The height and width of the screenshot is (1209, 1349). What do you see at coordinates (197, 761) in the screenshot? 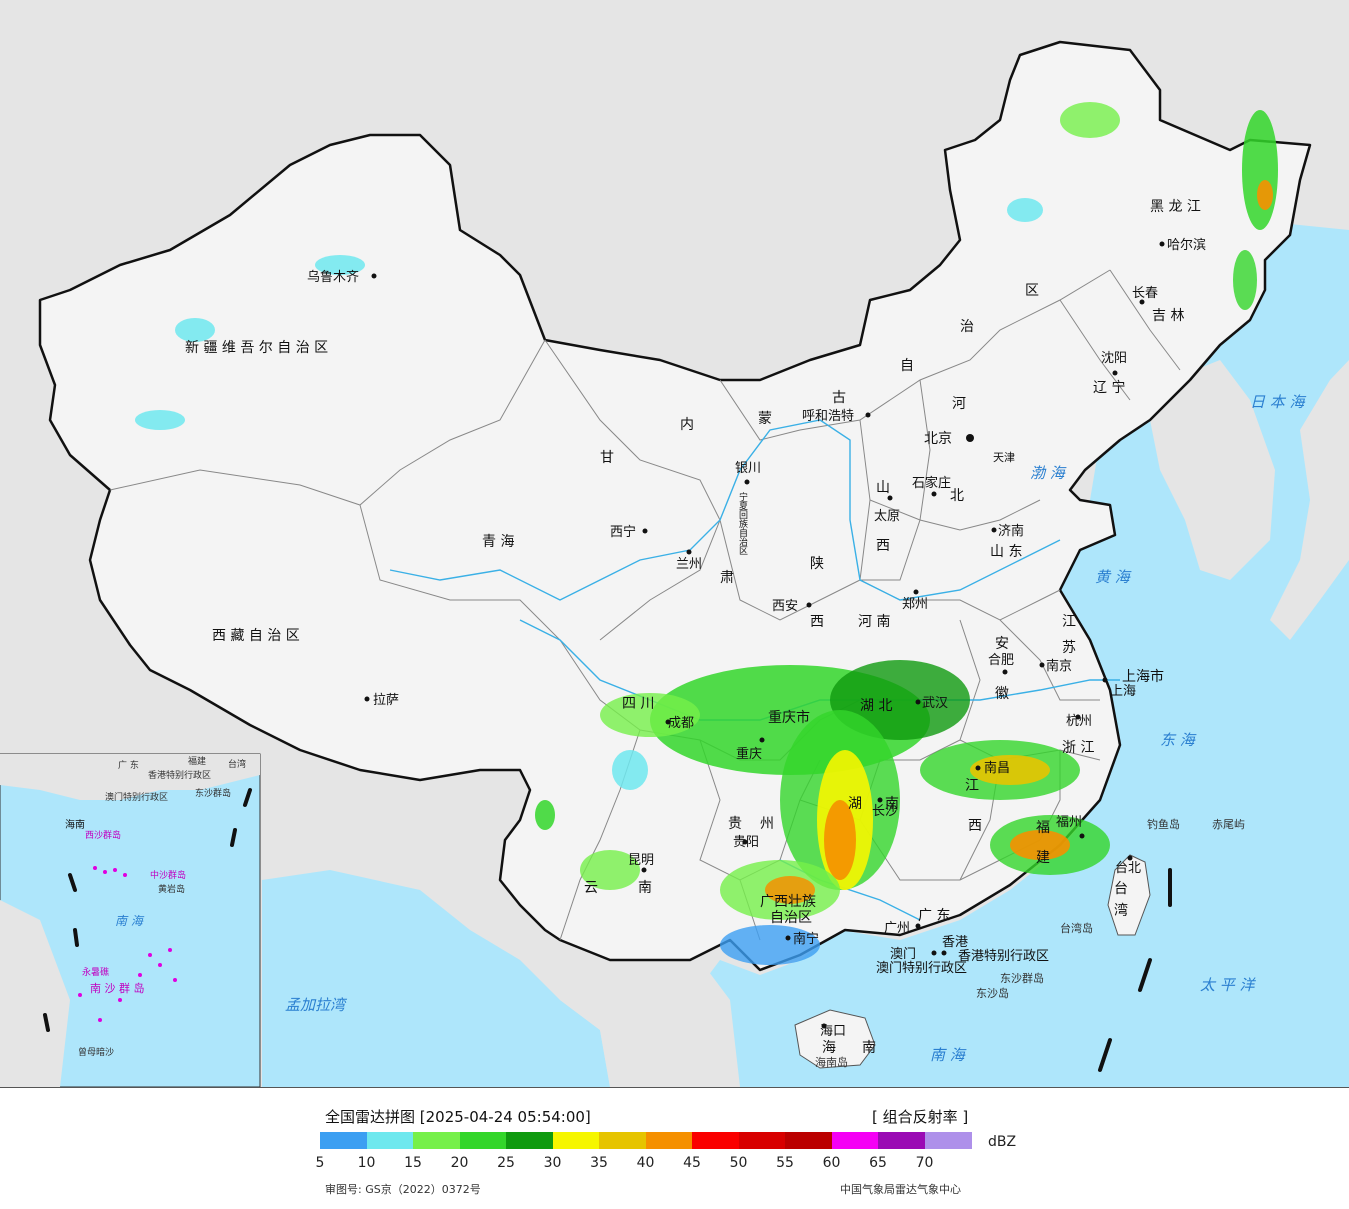
I see `inset-fujian: 福建` at bounding box center [197, 761].